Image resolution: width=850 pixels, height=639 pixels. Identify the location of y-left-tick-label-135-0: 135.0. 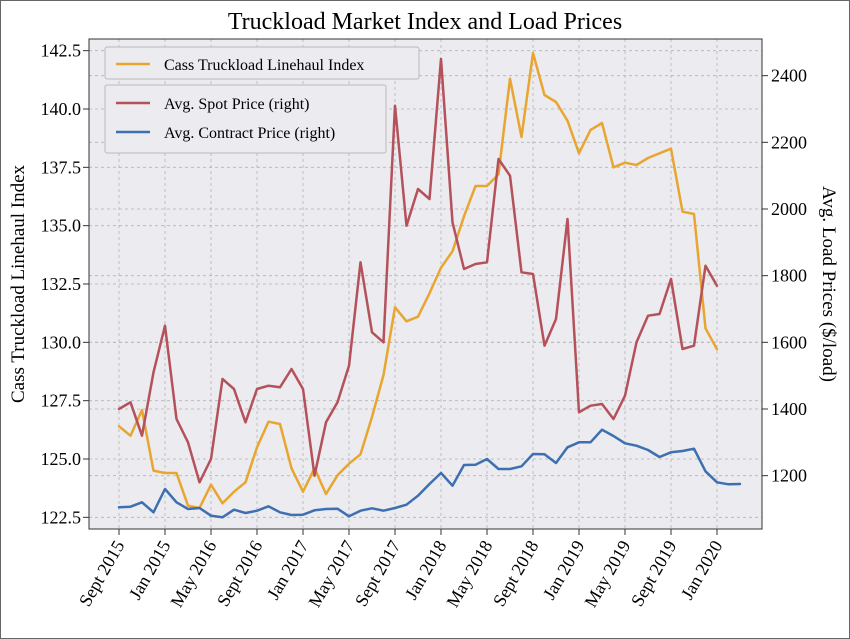
(61, 226).